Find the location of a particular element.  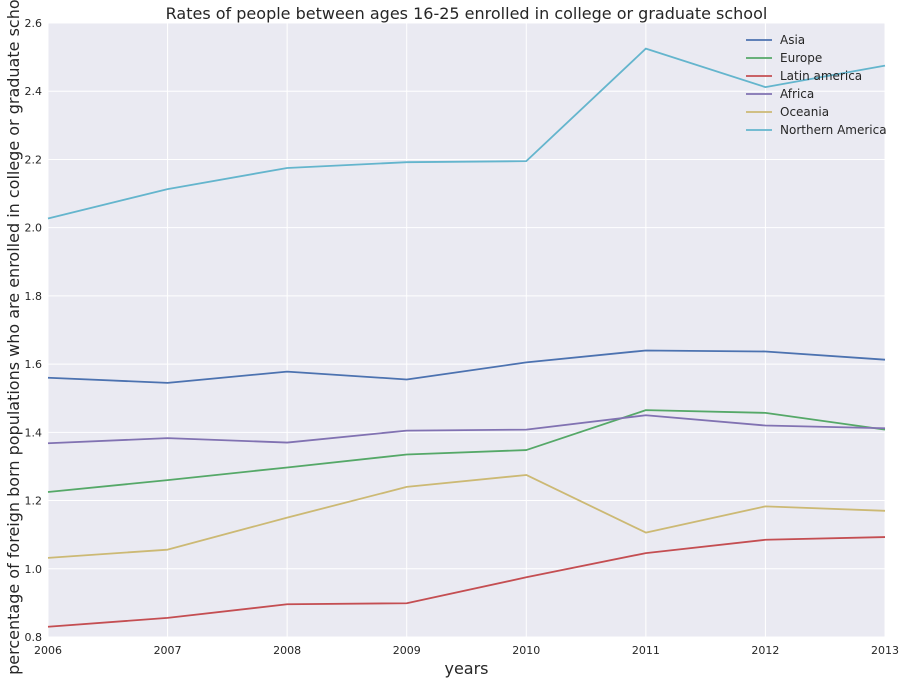

y-tick-labels: 0.8 1.0 1.2 1.4 1.6 1.8 2.0 2.2 2.4 2.6 is located at coordinates (34, 330).